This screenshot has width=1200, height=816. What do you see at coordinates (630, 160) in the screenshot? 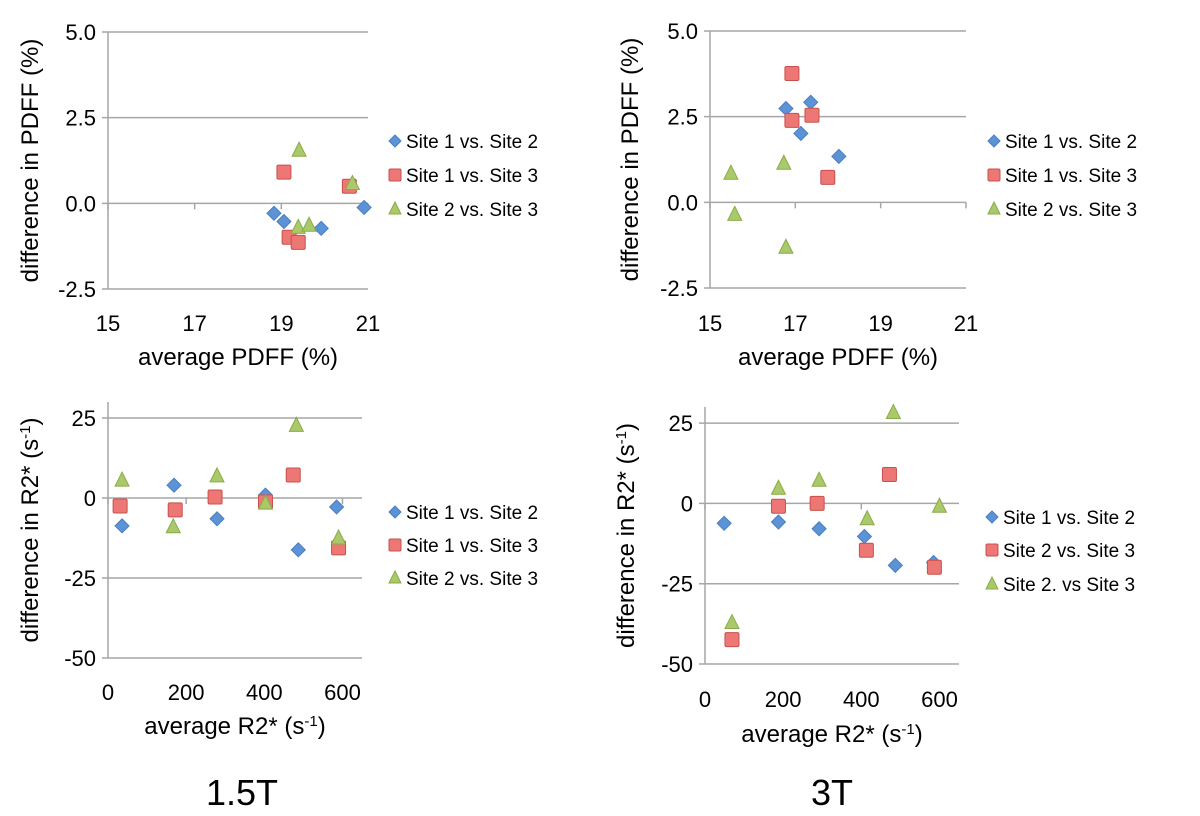
I see `y-axis-title: difference in PDFF (%)` at bounding box center [630, 160].